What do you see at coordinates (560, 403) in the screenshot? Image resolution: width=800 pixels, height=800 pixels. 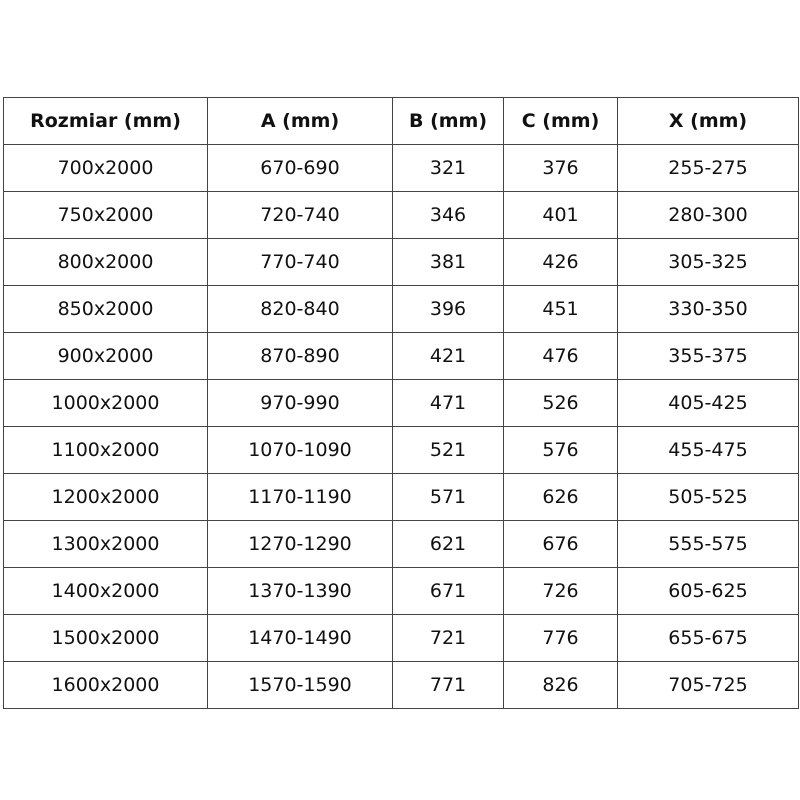 I see `table-cell: 526` at bounding box center [560, 403].